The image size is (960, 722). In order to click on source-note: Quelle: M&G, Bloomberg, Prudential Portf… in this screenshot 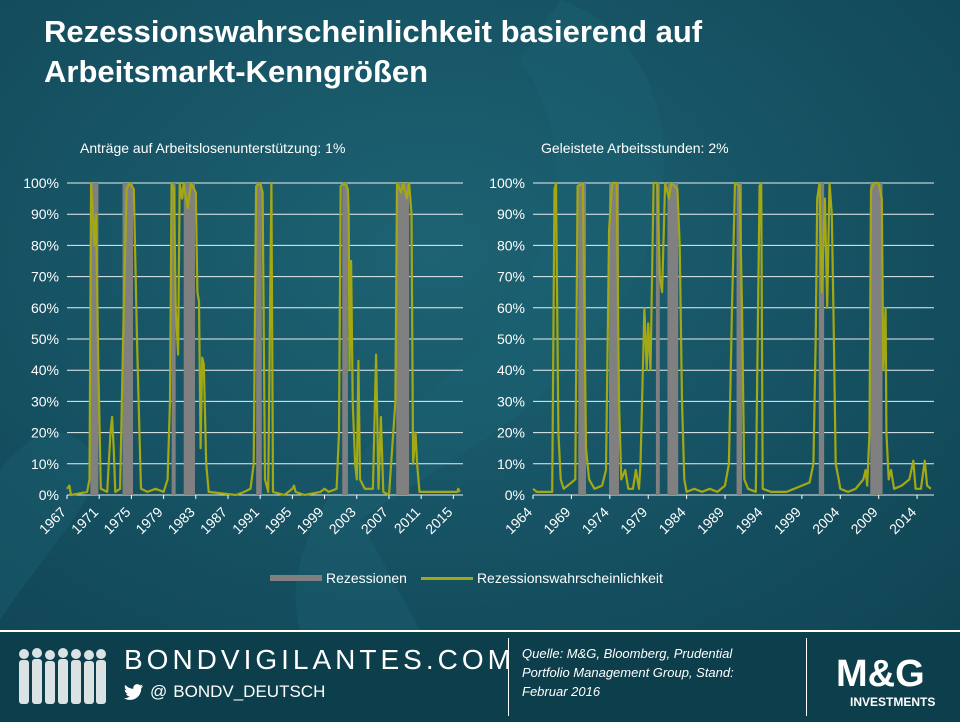, I will do `click(652, 672)`.